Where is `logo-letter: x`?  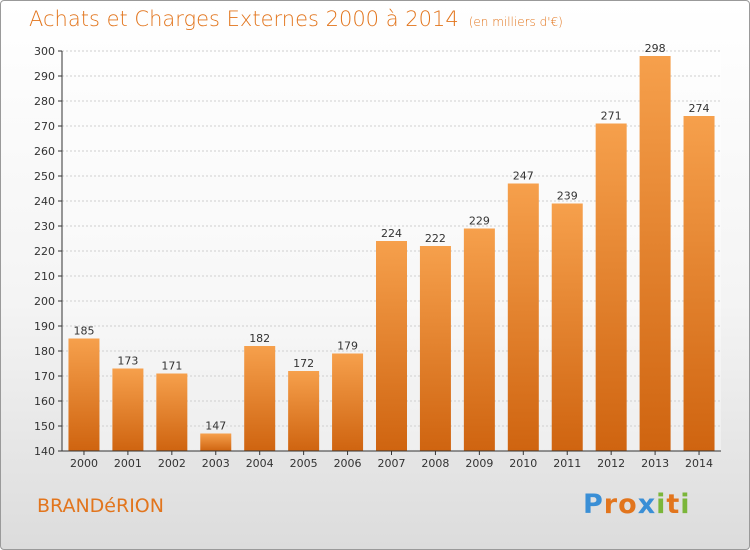 logo-letter: x is located at coordinates (647, 504).